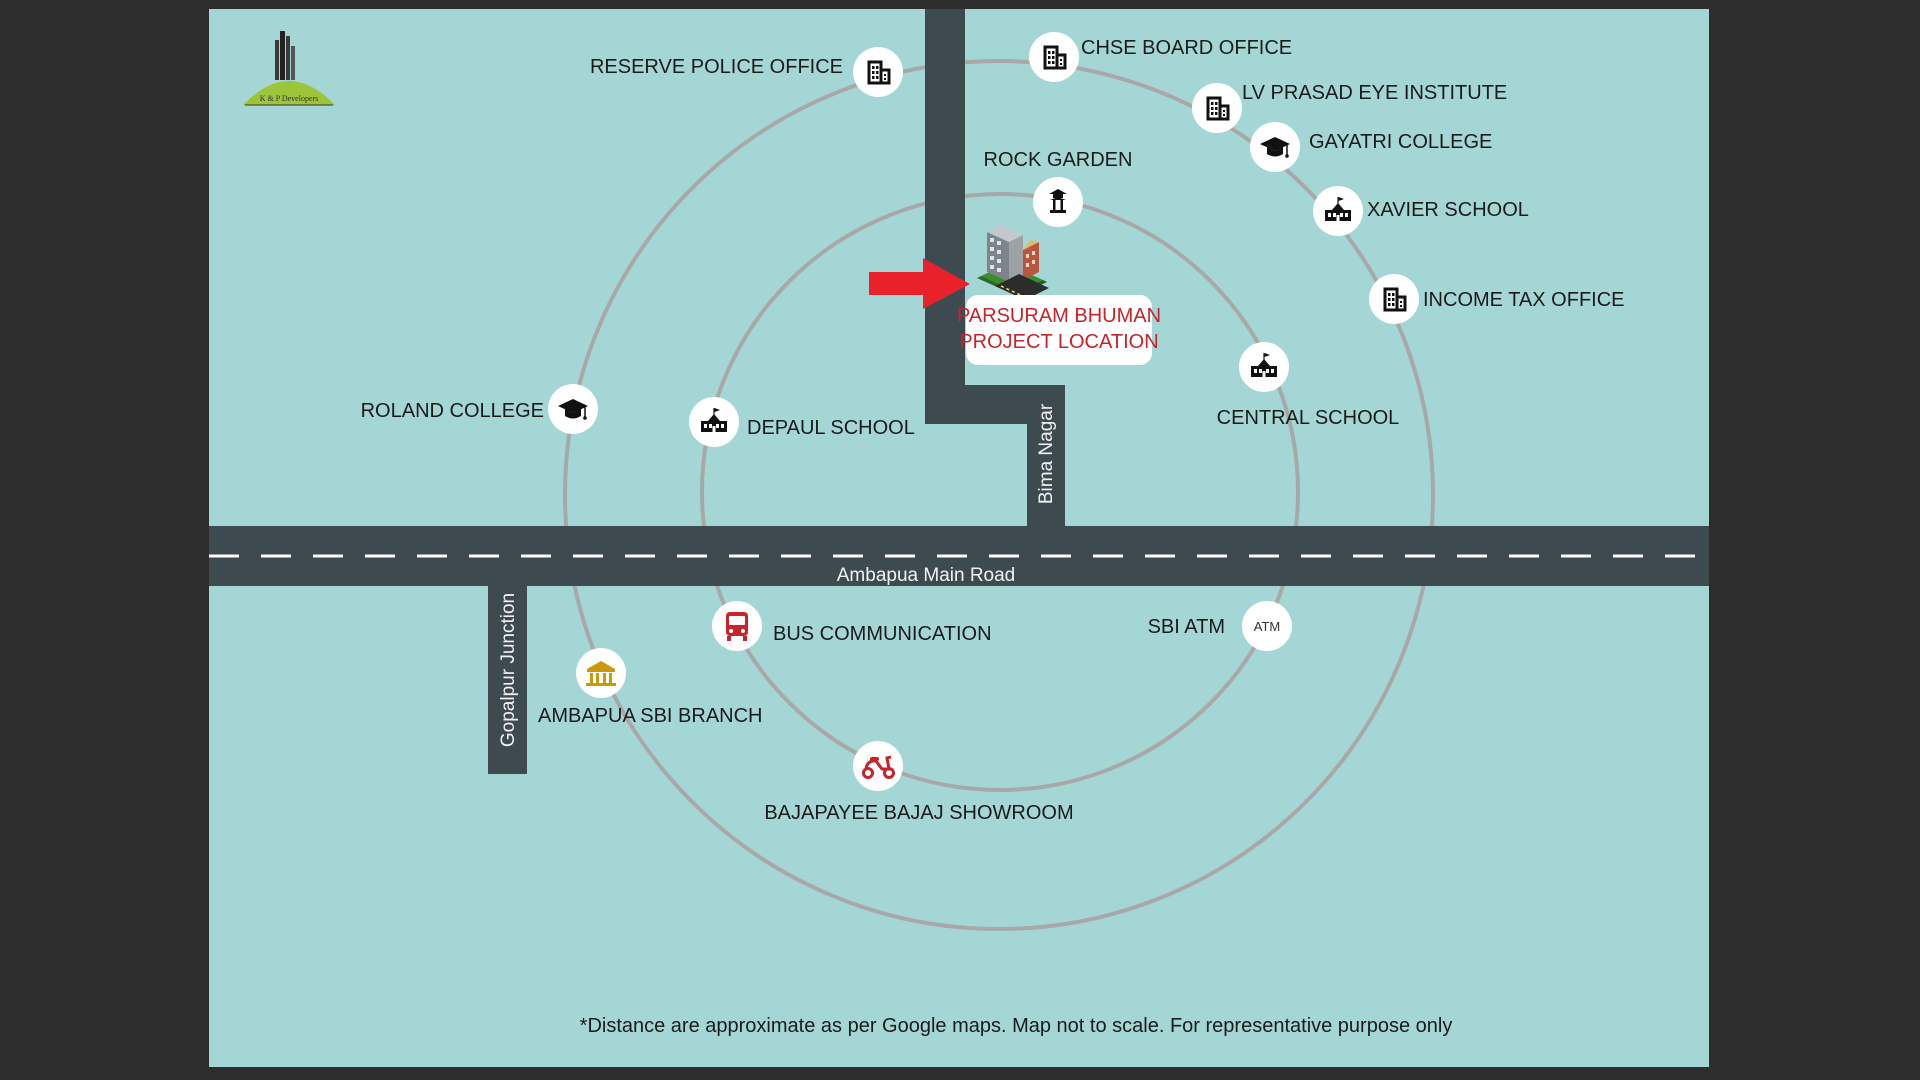 Image resolution: width=1920 pixels, height=1080 pixels. Describe the element at coordinates (1186, 48) in the screenshot. I see `landmark-label: CHSE BOARD OFFICE` at that location.